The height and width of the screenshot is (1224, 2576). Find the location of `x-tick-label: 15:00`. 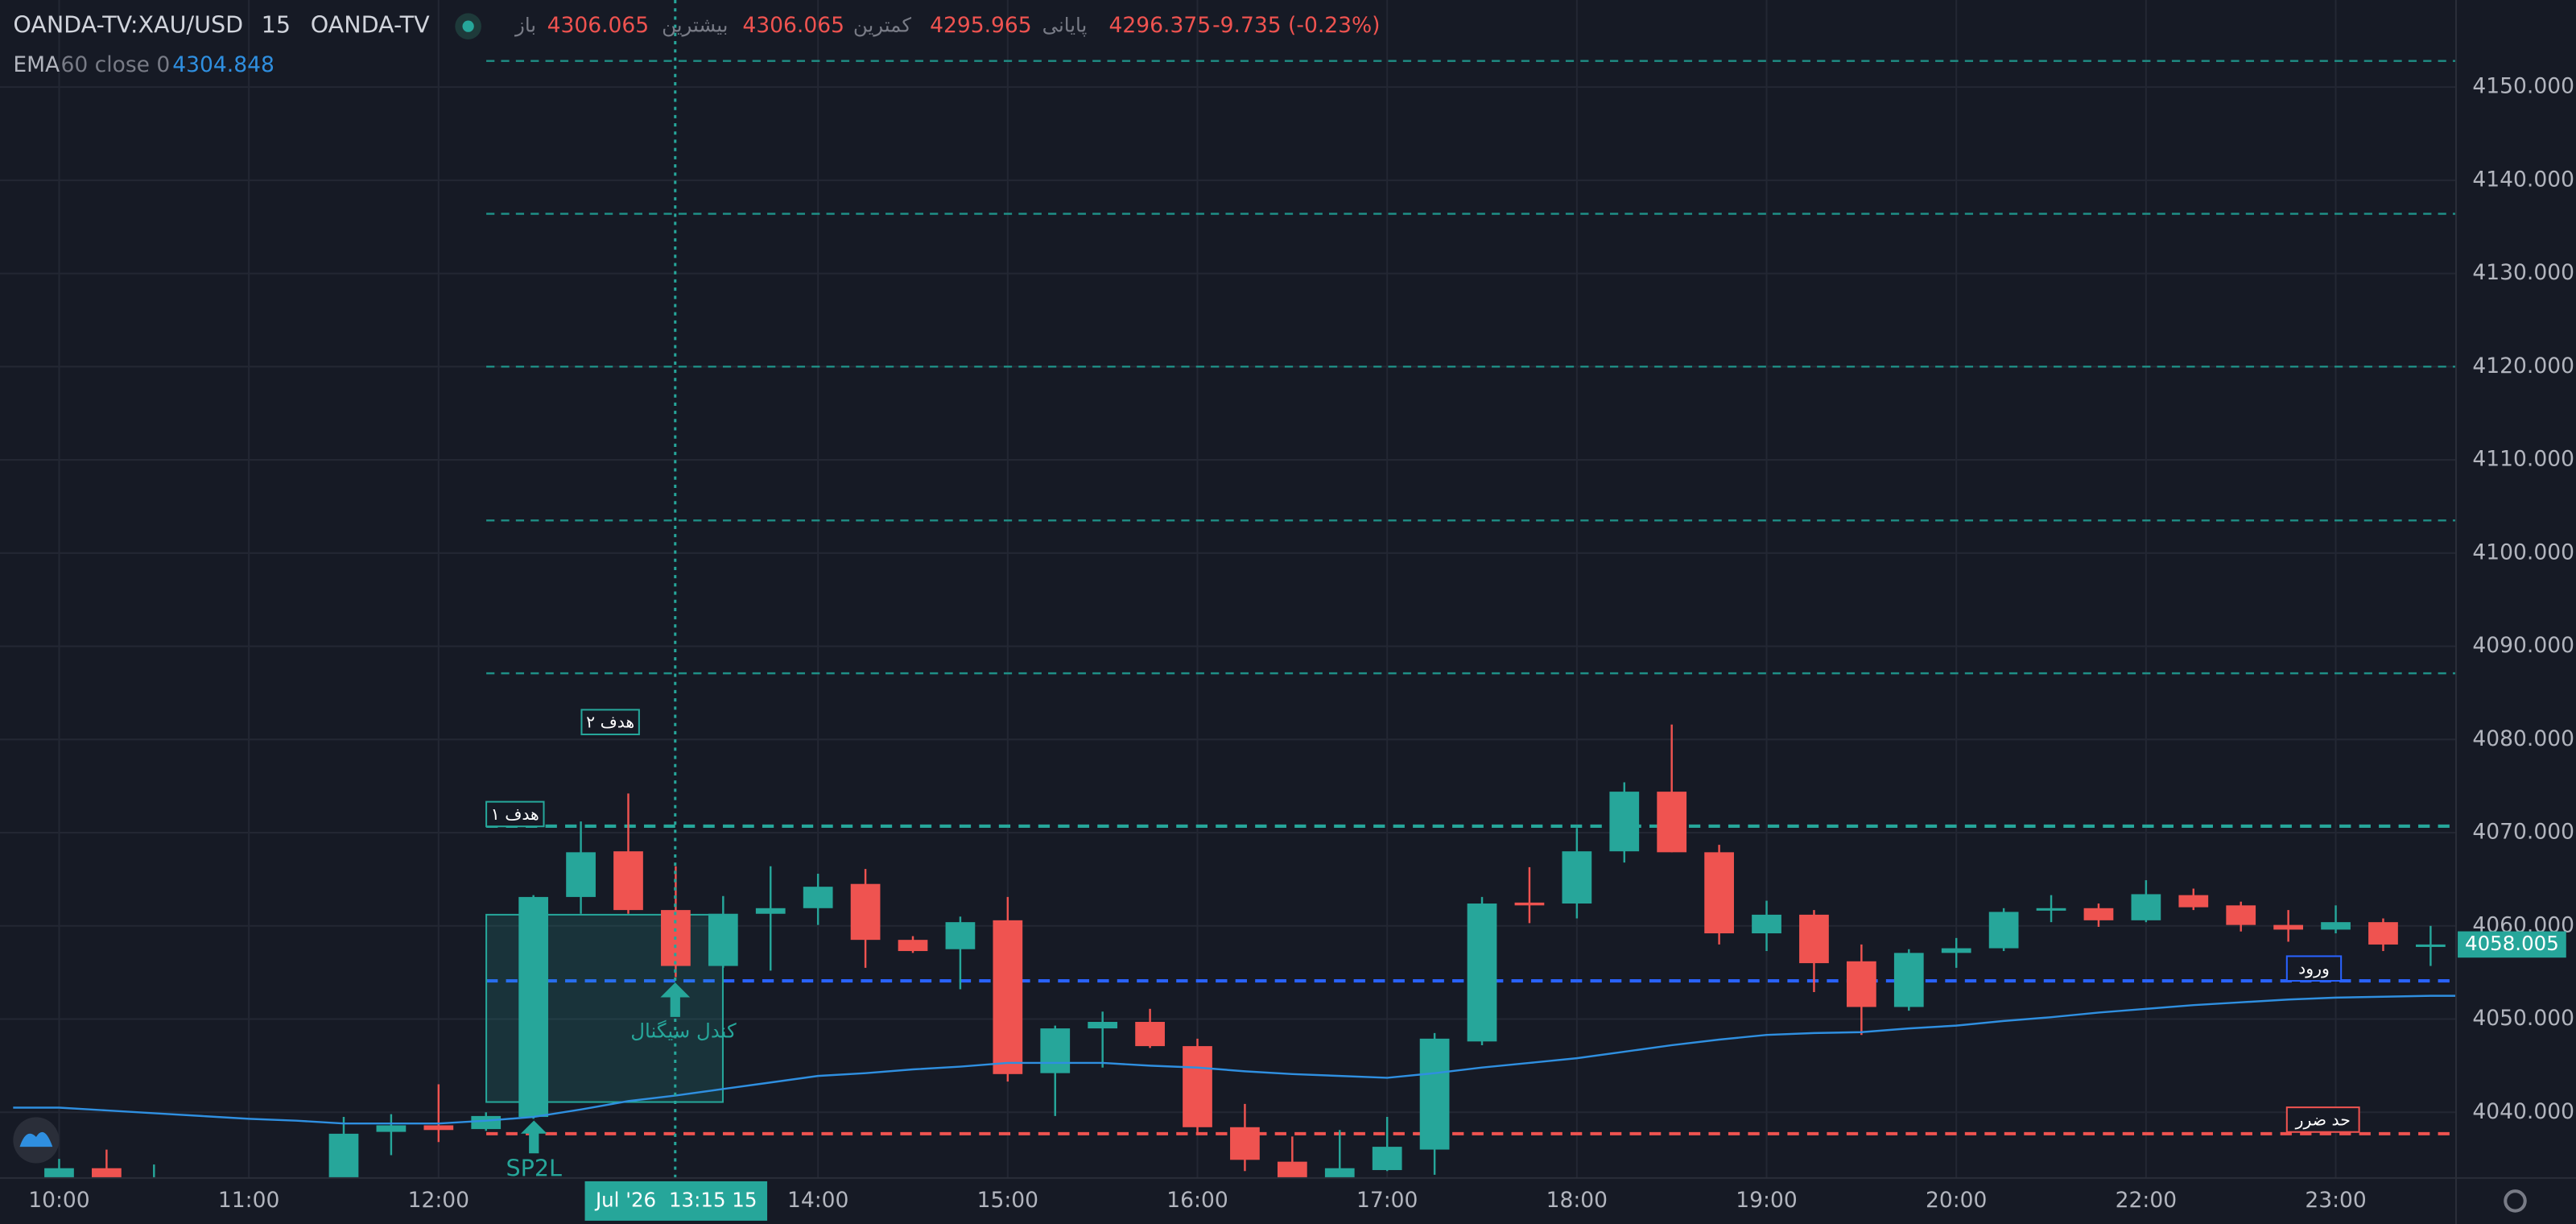

x-tick-label: 15:00 is located at coordinates (1007, 1200).